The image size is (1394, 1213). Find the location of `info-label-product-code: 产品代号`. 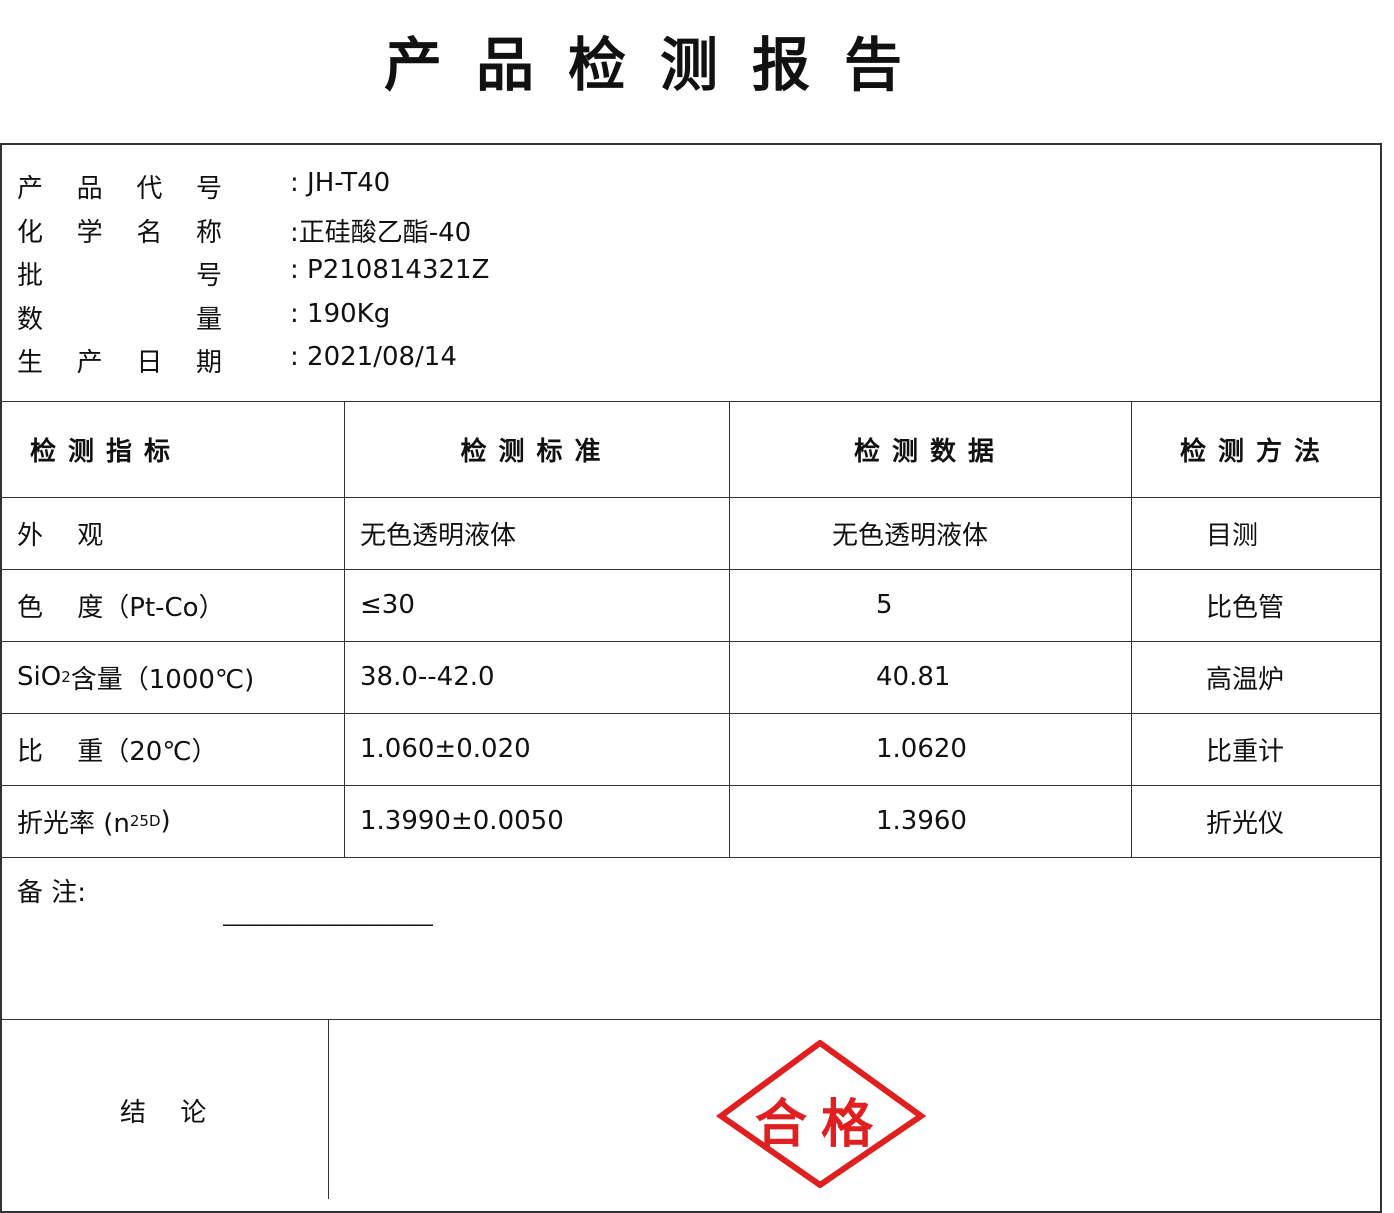

info-label-product-code: 产品代号 is located at coordinates (119, 189).